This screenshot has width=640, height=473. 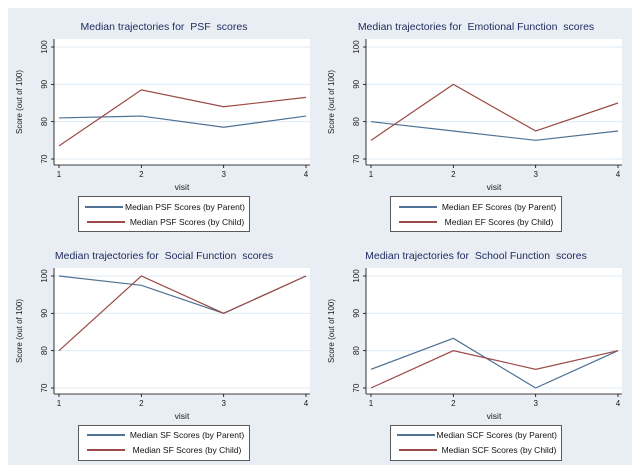 What do you see at coordinates (499, 221) in the screenshot?
I see `legend-label-child: Median EF Scores (by Child)` at bounding box center [499, 221].